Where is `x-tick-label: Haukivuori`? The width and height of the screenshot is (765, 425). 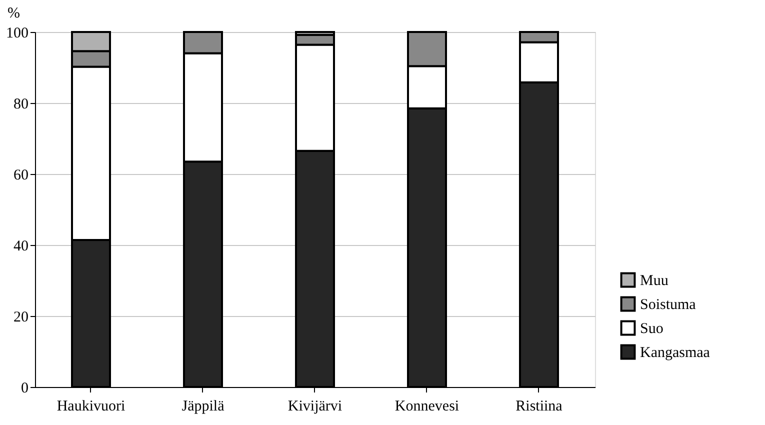 x-tick-label: Haukivuori is located at coordinates (91, 406).